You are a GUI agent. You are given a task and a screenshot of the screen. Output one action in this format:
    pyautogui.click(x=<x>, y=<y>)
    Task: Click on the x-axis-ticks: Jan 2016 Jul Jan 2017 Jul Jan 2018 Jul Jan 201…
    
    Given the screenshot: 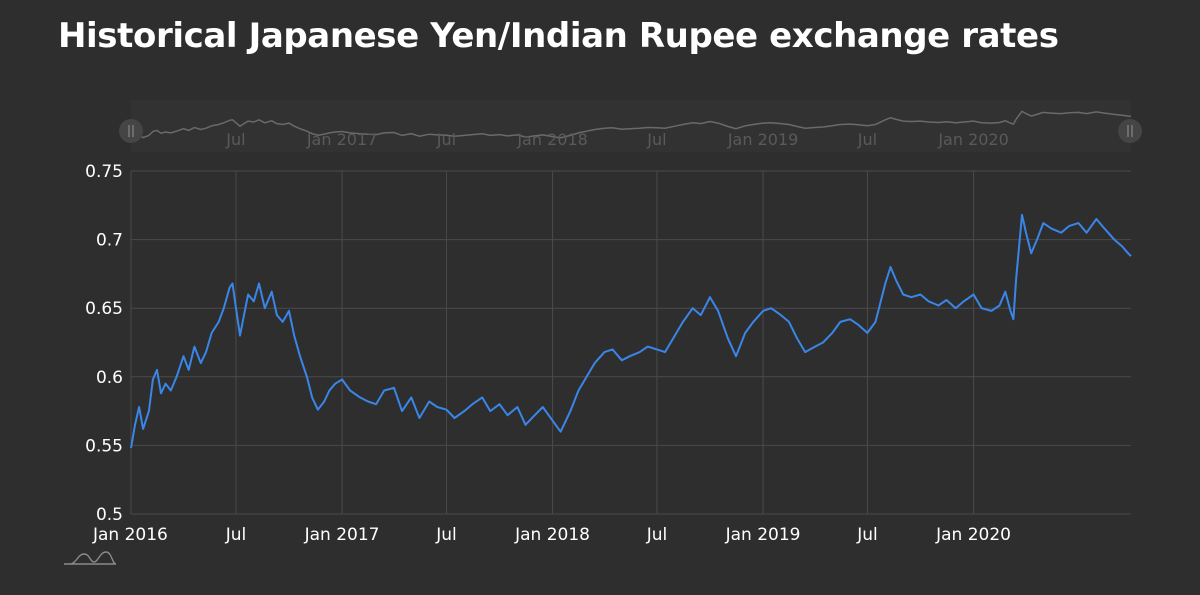 What is the action you would take?
    pyautogui.click(x=551, y=535)
    